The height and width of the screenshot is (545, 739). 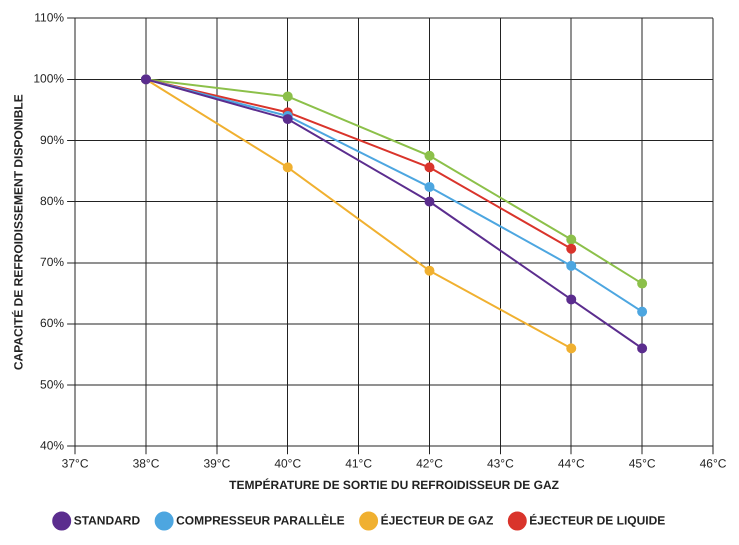 What do you see at coordinates (437, 520) in the screenshot?
I see `legend-label: ÉJECTEUR DE GAZ` at bounding box center [437, 520].